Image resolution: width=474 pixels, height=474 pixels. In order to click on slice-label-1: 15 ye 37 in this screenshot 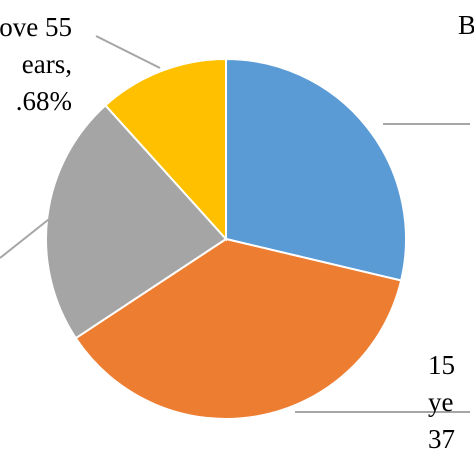, I will do `click(441, 402)`.